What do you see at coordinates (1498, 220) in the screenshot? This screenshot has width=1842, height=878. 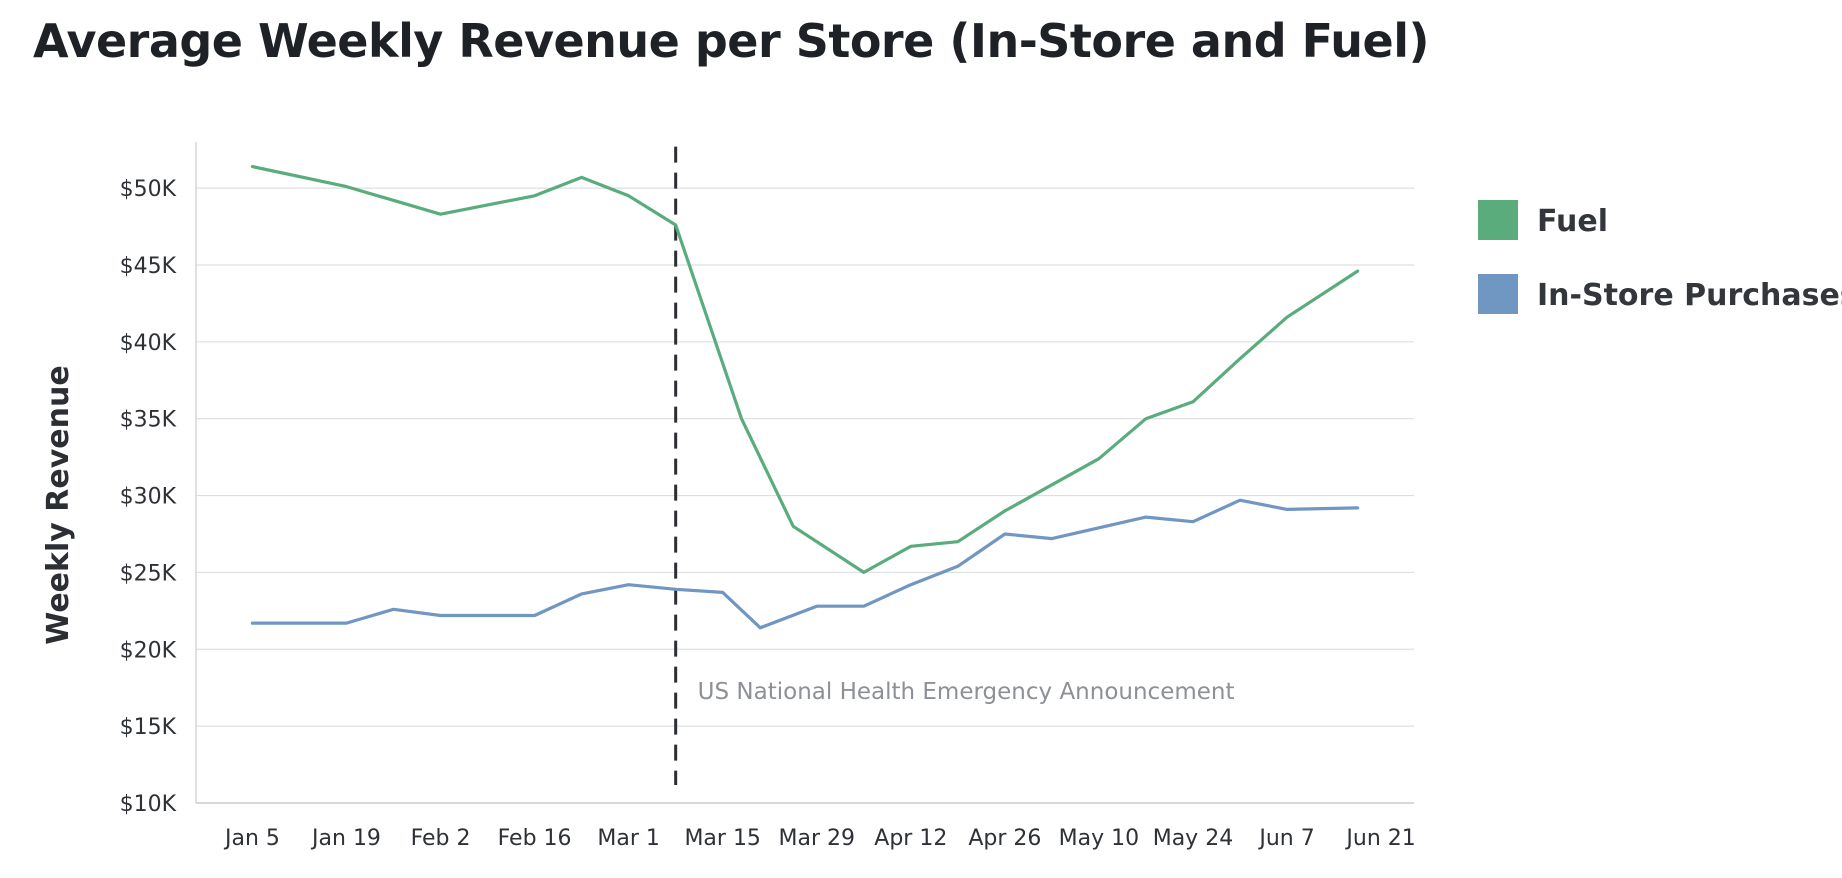 I see `legend-swatch-fuel` at bounding box center [1498, 220].